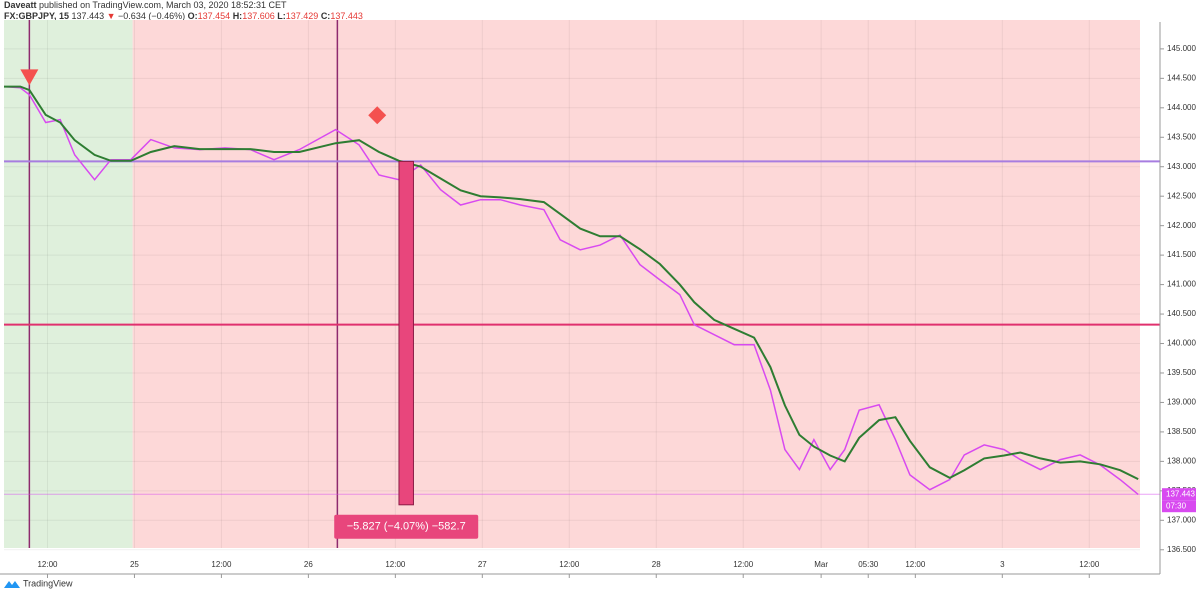  I want to click on y-tick-label: 144.000, so click(1181, 107).